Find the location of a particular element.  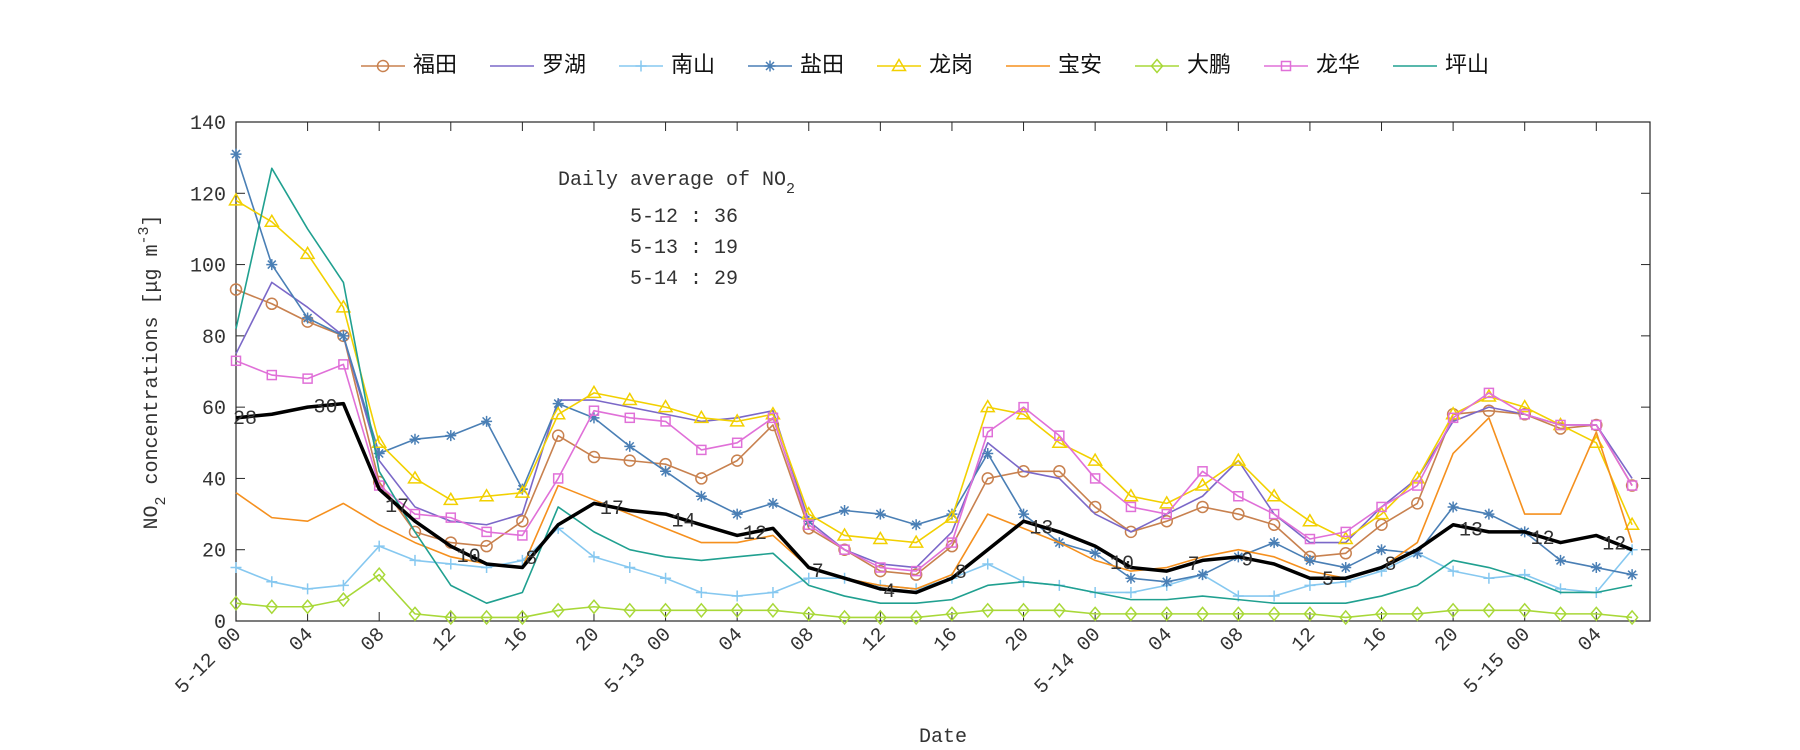

y-tick-label: 80 is located at coordinates (214, 338).